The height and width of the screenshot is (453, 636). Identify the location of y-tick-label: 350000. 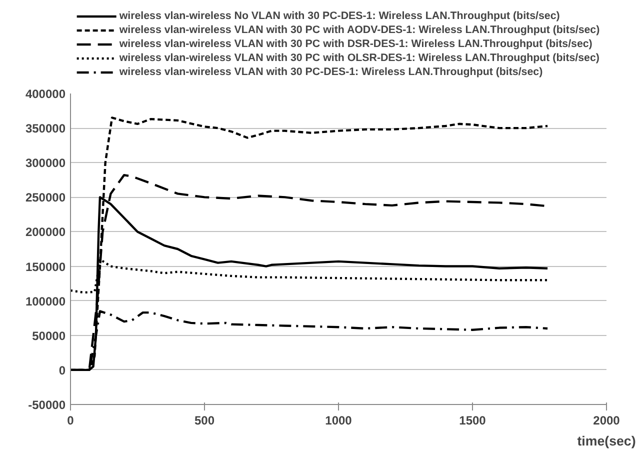
(45, 129).